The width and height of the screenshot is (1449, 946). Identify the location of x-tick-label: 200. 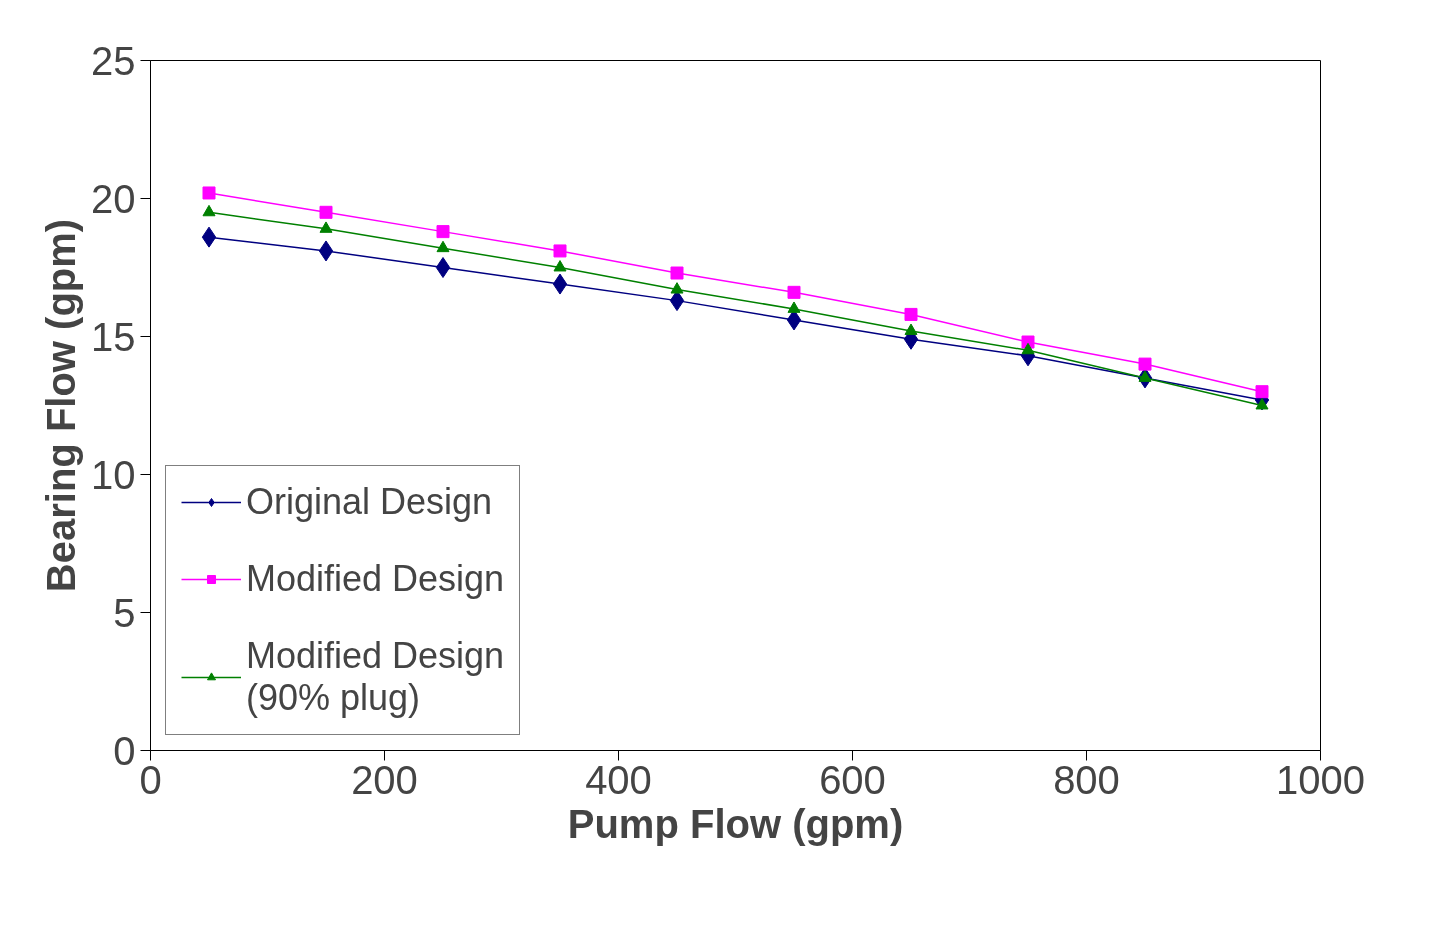
(384, 779).